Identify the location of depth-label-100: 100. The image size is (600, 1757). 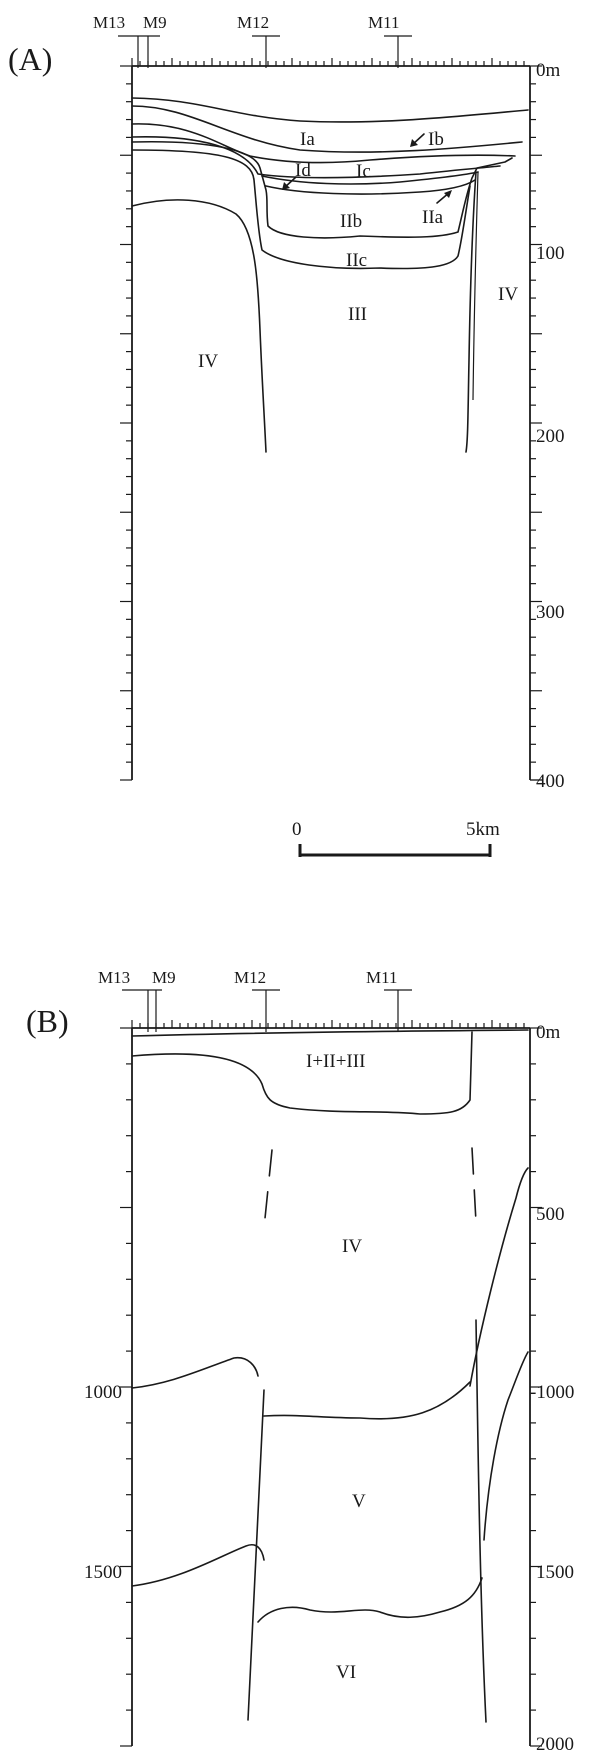
(550, 253).